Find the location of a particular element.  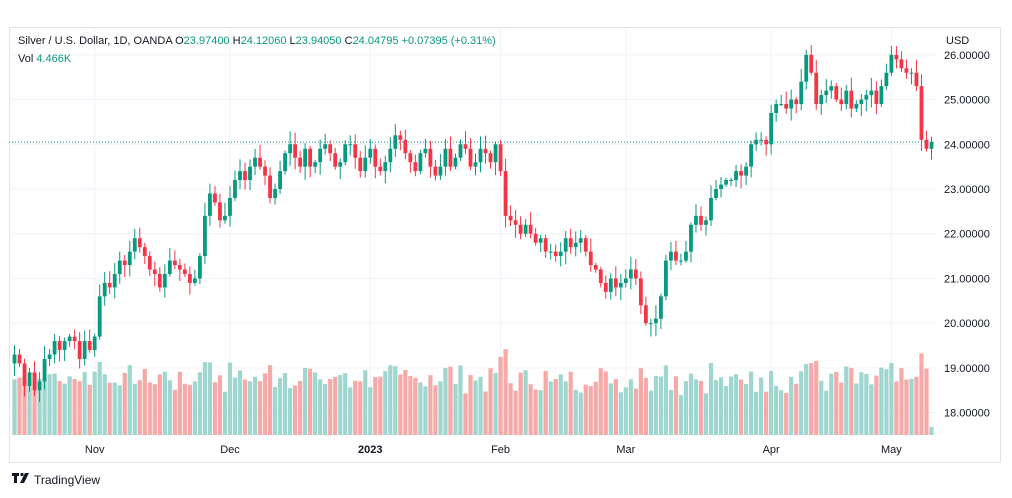

open-value: 23.97400 is located at coordinates (206, 41).